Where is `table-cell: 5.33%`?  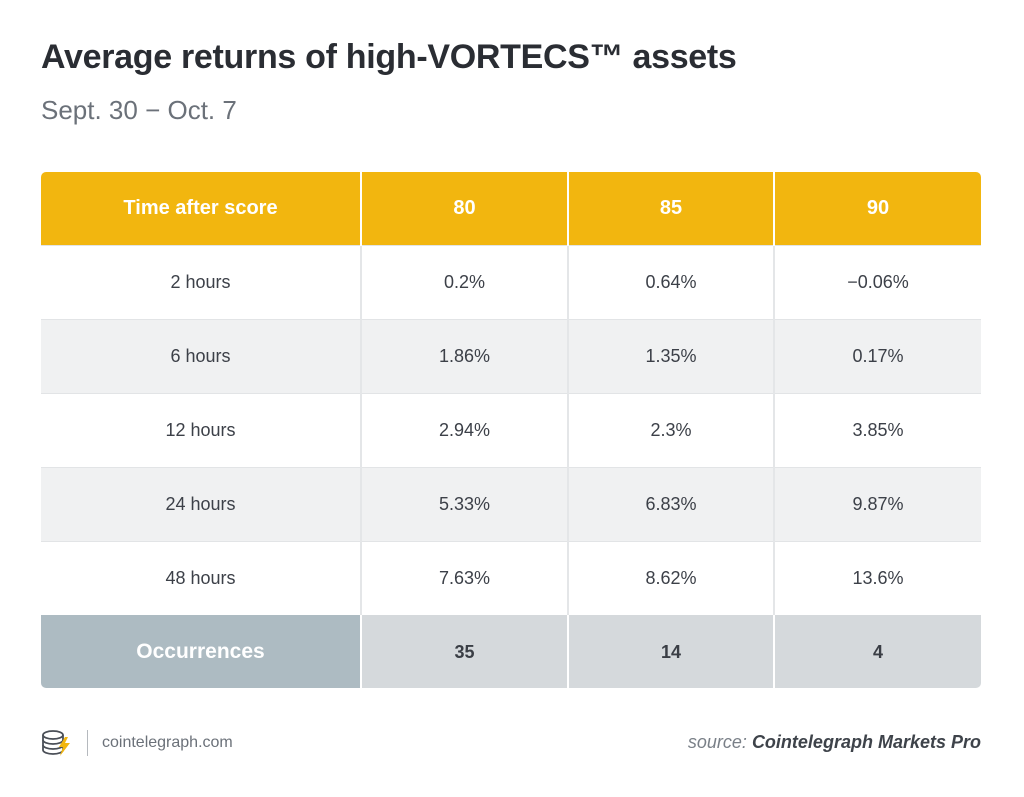 table-cell: 5.33% is located at coordinates (464, 503).